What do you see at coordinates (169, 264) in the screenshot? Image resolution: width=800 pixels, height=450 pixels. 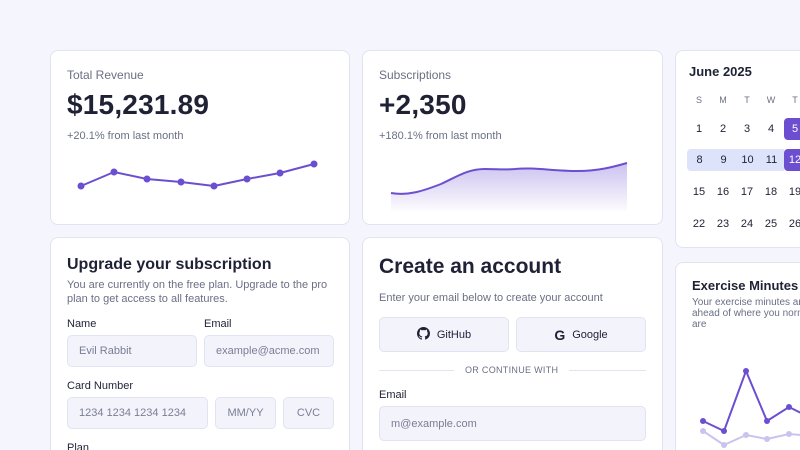 I see `upgrade-title: Upgrade your subscription` at bounding box center [169, 264].